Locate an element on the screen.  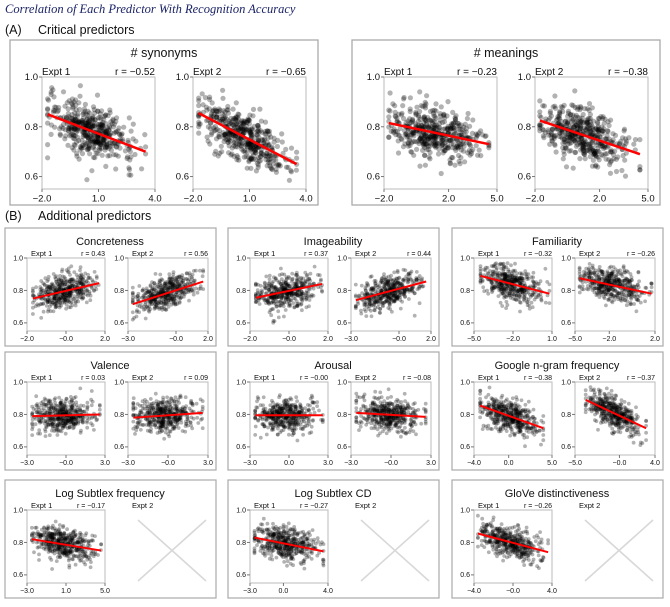
x-tick-label: −5.0 is located at coordinates (575, 339).